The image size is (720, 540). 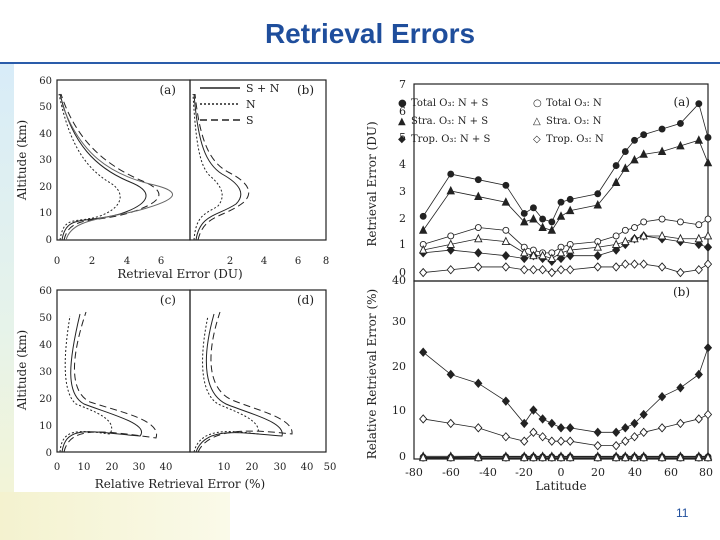 What do you see at coordinates (252, 467) in the screenshot?
I see `x-tick: 20` at bounding box center [252, 467].